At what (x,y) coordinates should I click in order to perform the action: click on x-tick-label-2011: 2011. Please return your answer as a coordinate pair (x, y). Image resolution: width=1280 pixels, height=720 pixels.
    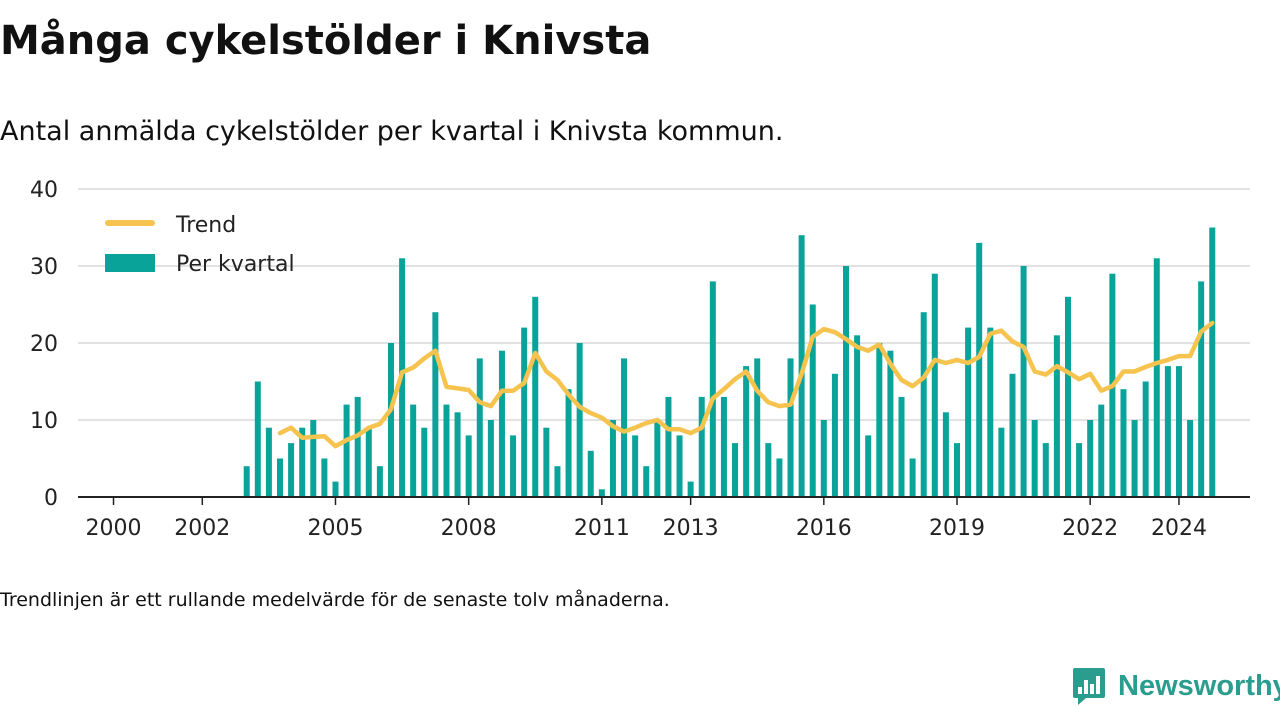
    Looking at the image, I should click on (602, 528).